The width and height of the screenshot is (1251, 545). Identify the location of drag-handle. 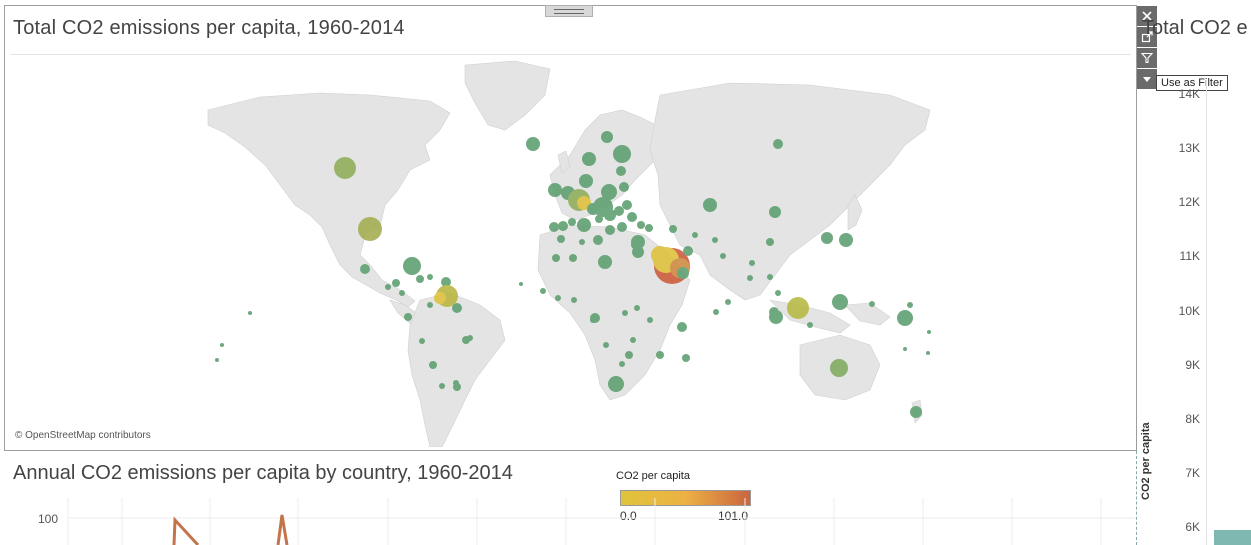
(569, 11).